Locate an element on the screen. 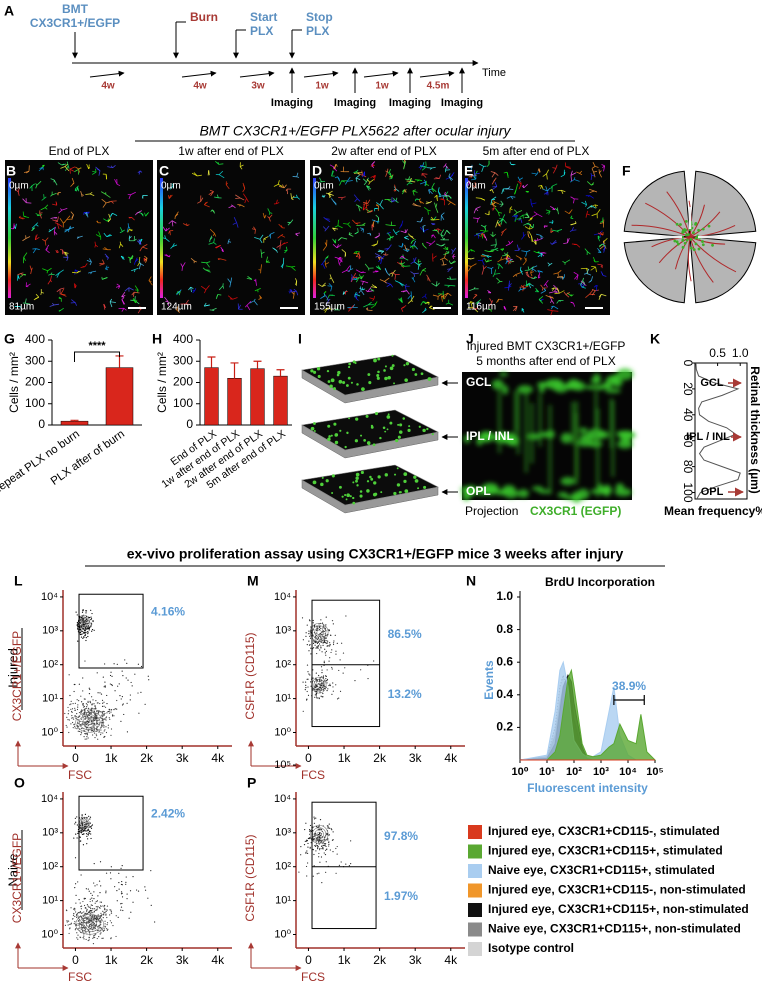 The height and width of the screenshot is (982, 762). x-tick-label: 4k is located at coordinates (218, 758).